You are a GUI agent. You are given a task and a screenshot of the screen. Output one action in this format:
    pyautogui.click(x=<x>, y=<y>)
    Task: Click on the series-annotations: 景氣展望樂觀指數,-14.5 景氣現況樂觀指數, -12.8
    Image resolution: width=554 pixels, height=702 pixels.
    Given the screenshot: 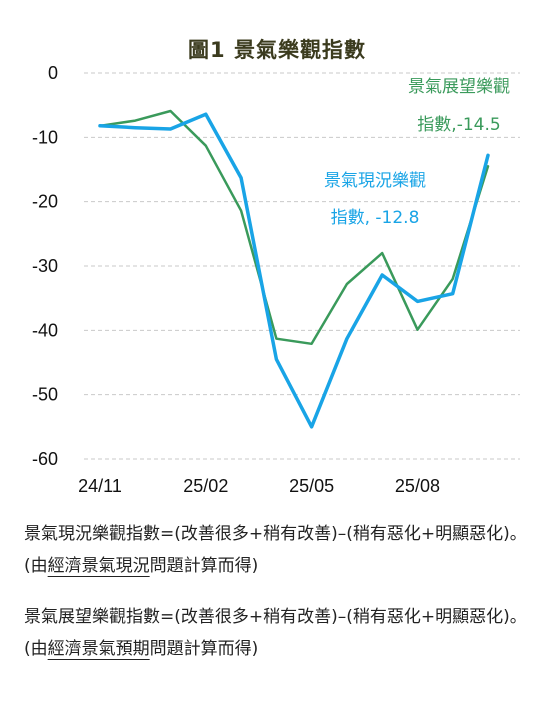 What is the action you would take?
    pyautogui.click(x=417, y=152)
    